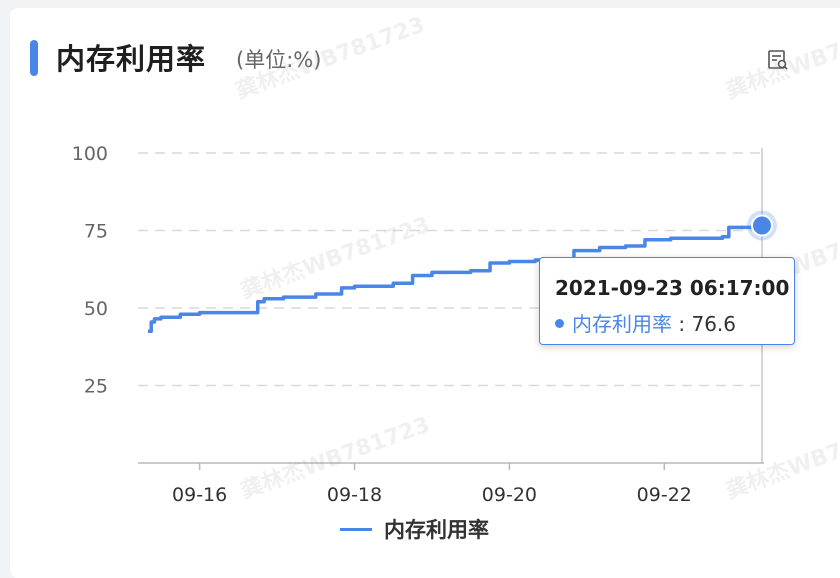 This screenshot has height=578, width=840. I want to click on y-tick-label: 25, so click(96, 387).